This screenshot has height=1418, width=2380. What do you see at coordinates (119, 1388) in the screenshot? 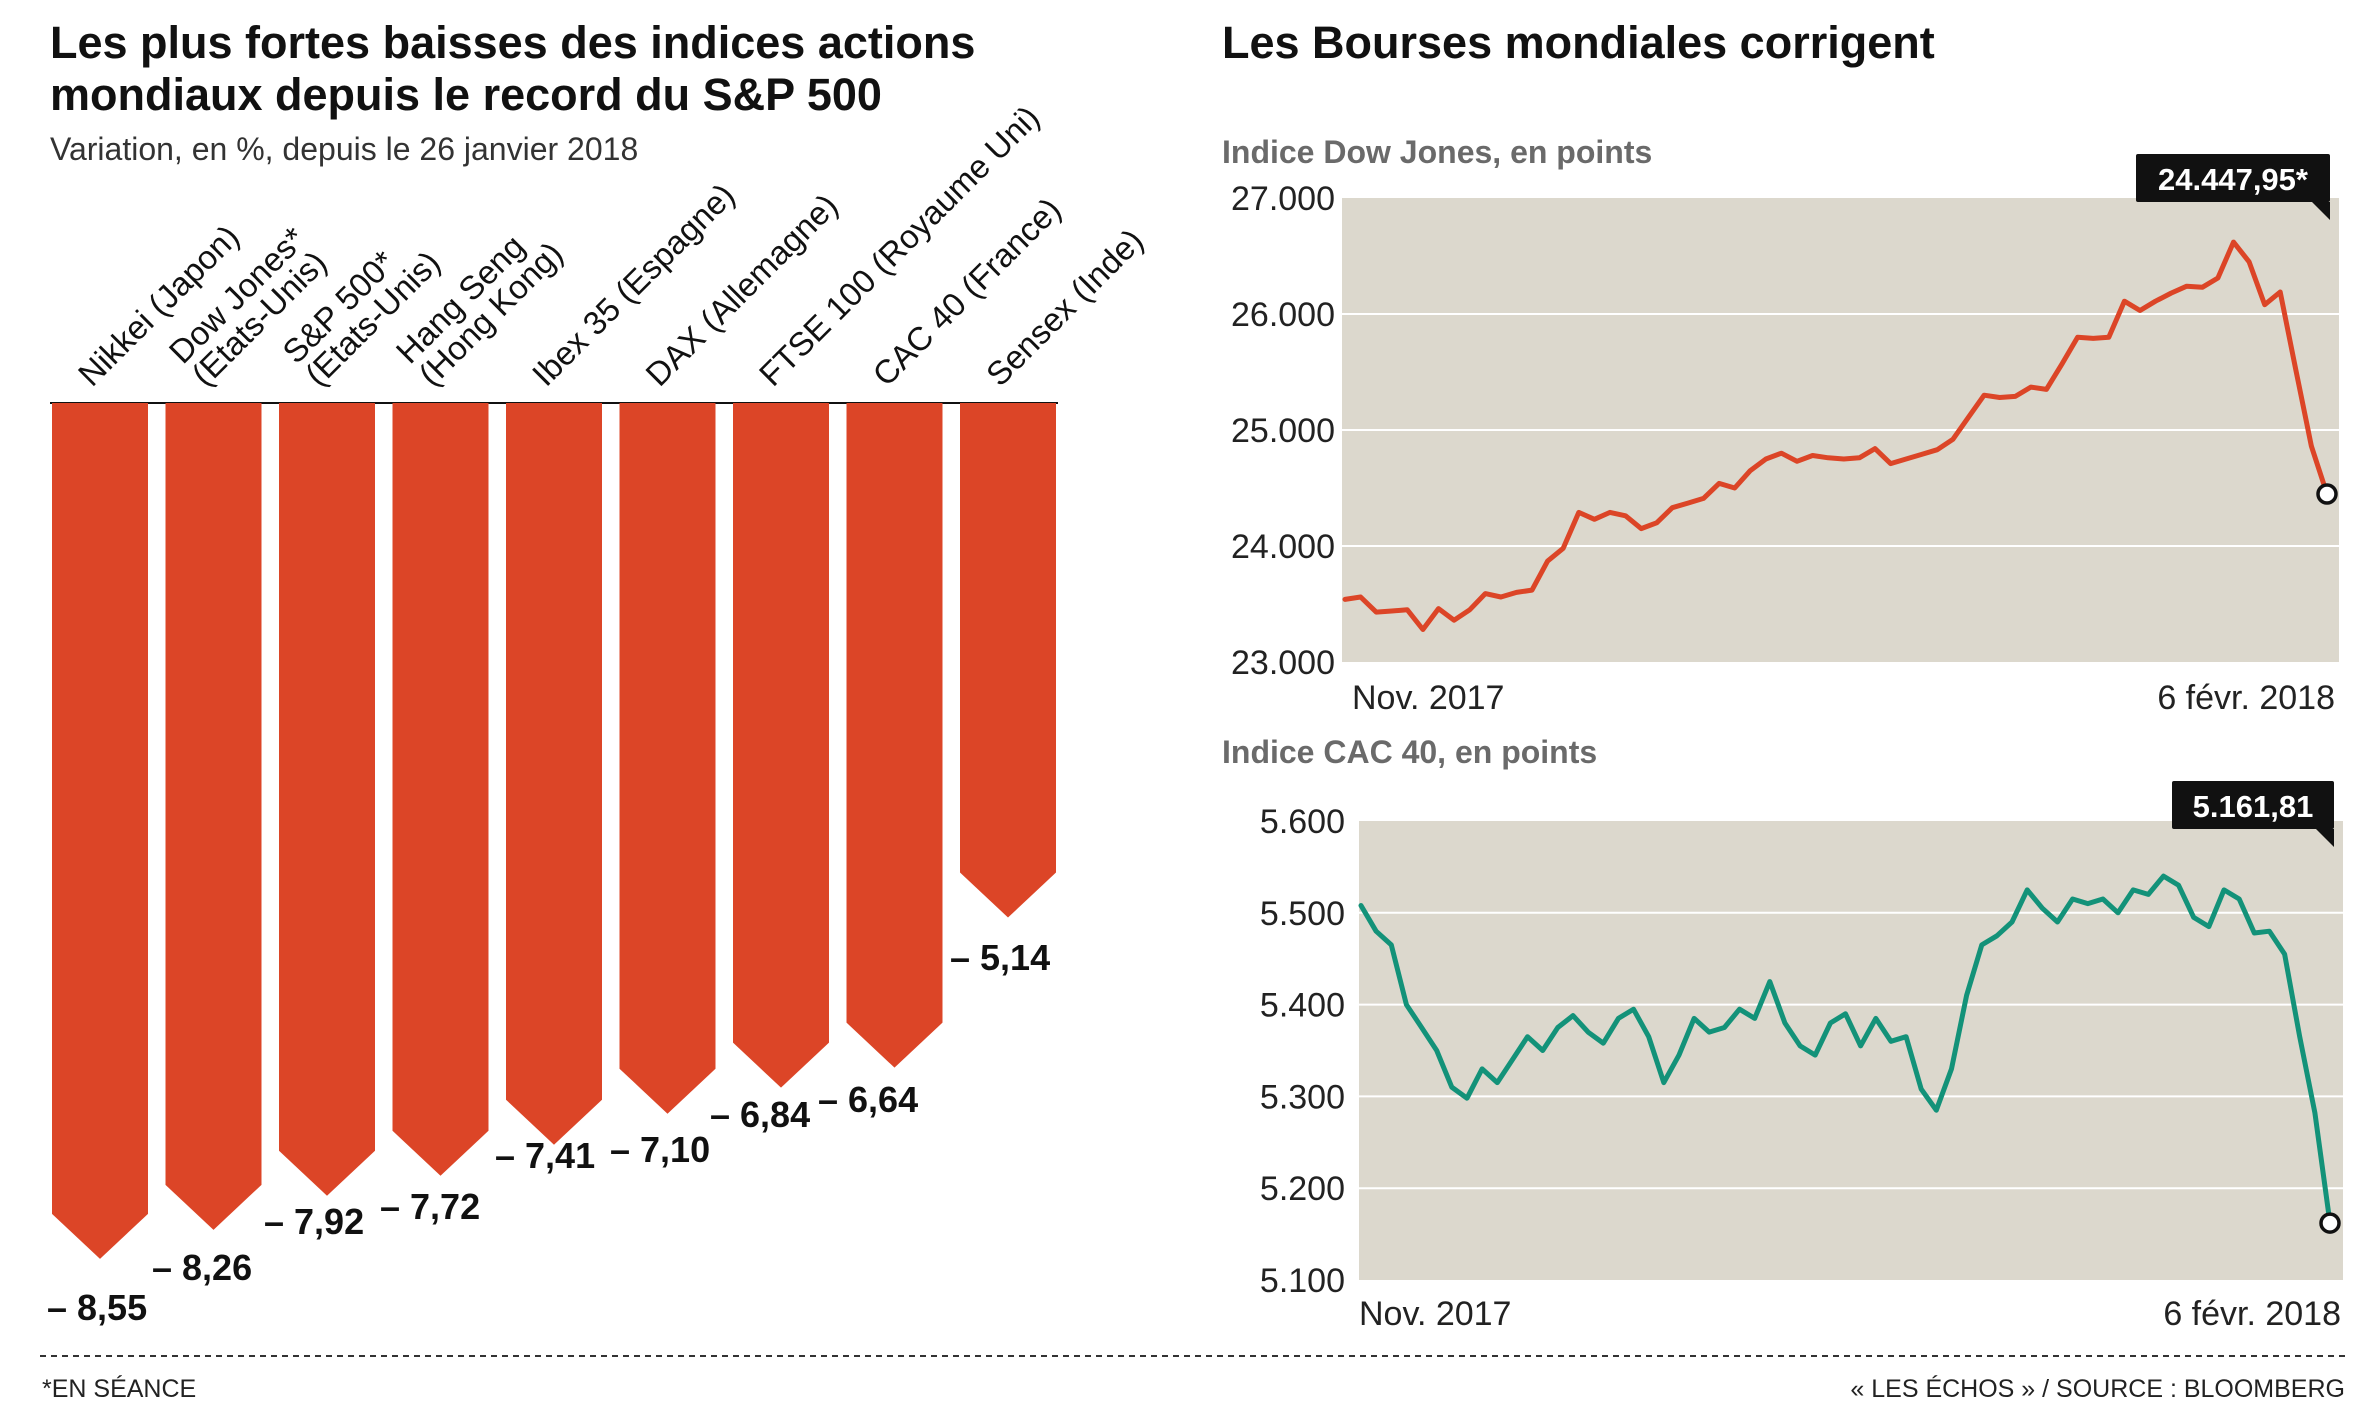
I see `footer-note: *EN SÉANCE` at bounding box center [119, 1388].